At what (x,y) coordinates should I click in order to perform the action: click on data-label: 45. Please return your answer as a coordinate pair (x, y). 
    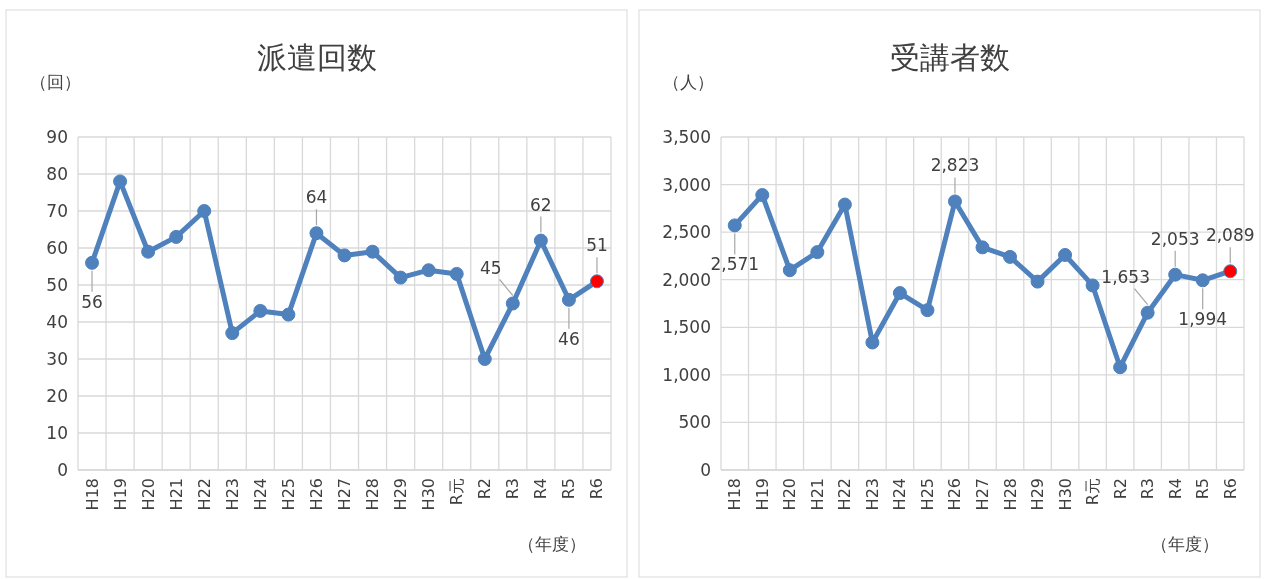
    Looking at the image, I should click on (491, 267).